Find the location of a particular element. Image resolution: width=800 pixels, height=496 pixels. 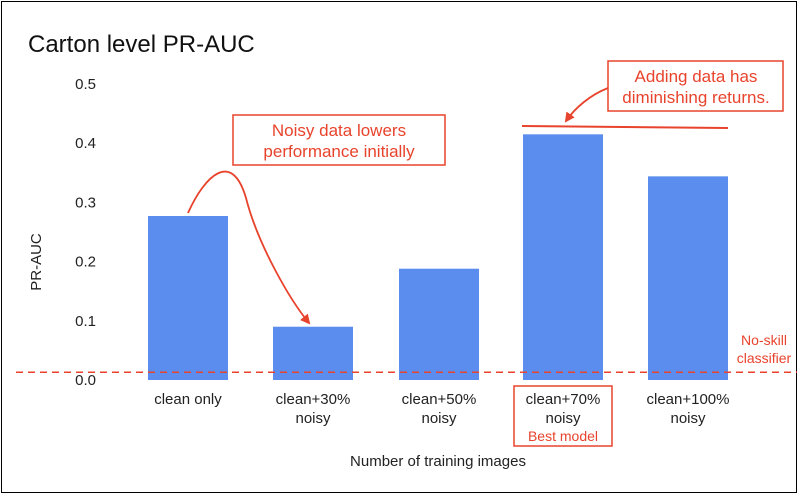

y-tick-label: 0.2 is located at coordinates (85, 262).